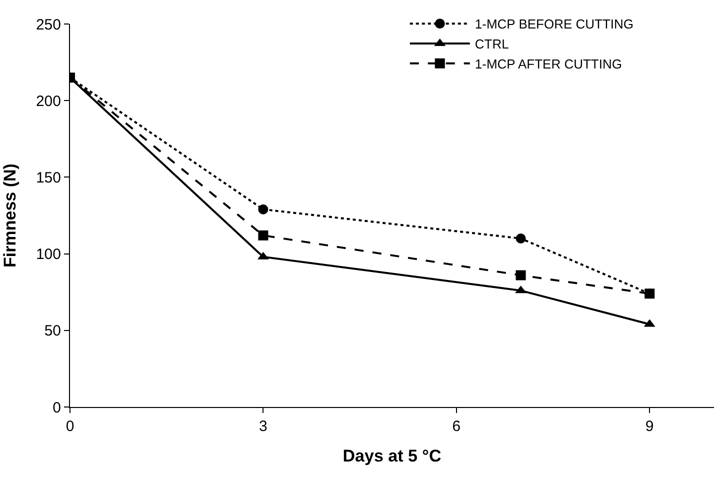 The image size is (723, 494). Describe the element at coordinates (456, 426) in the screenshot. I see `x-tick-label: 6` at that location.